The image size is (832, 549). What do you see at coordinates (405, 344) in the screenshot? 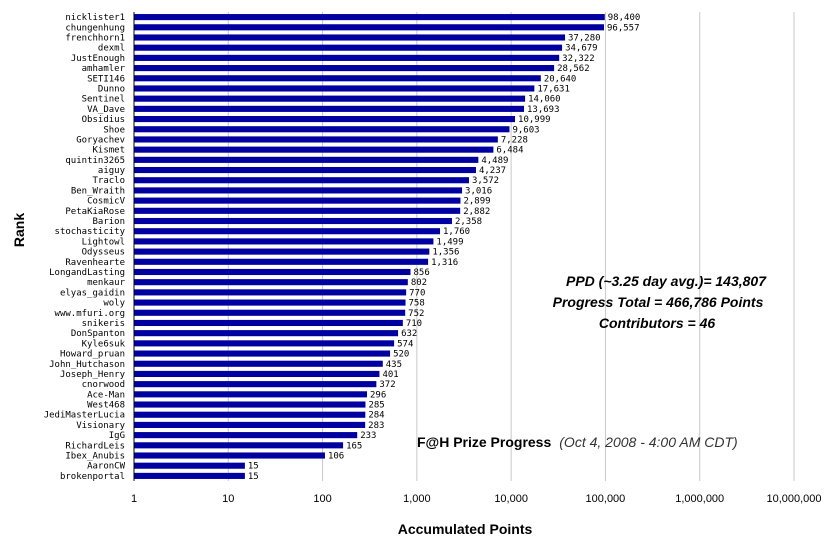
I see `value-label: 574` at bounding box center [405, 344].